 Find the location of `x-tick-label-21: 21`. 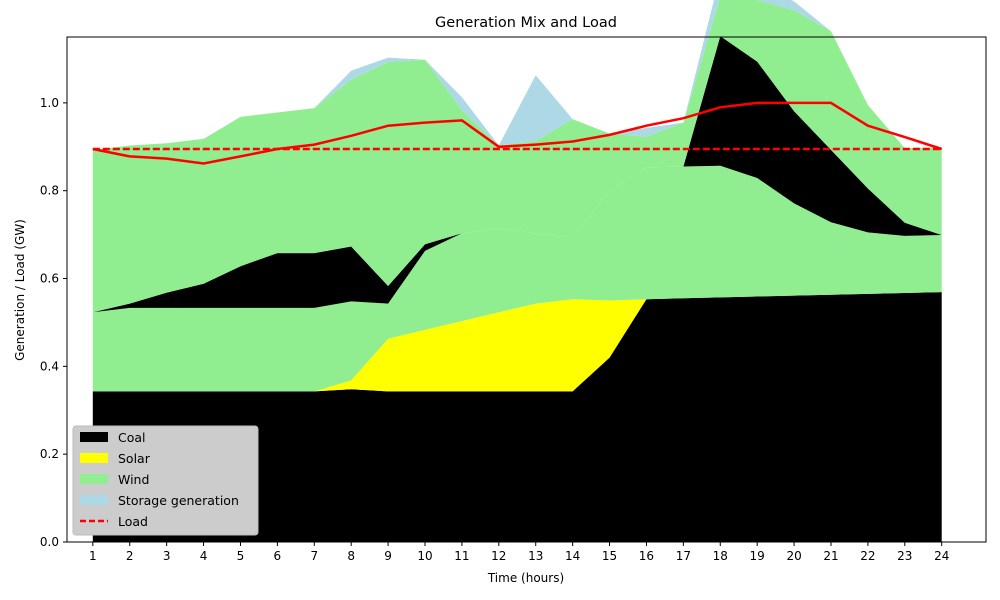

x-tick-label-21: 21 is located at coordinates (830, 556).